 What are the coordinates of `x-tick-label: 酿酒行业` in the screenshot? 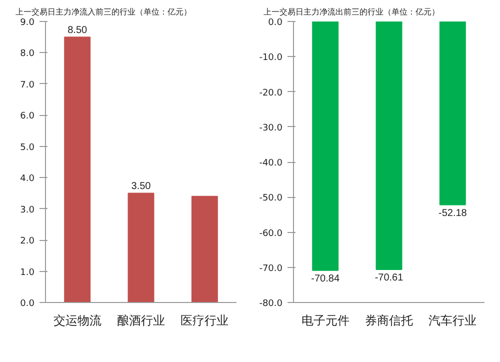 It's located at (141, 321).